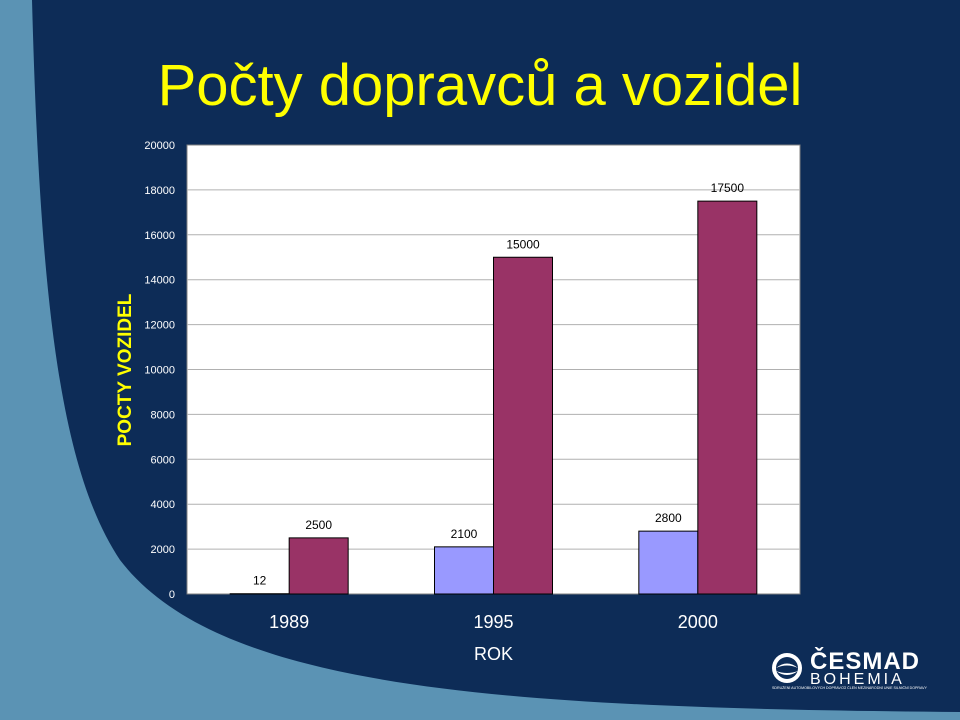  I want to click on logo-sub: BOHEMIA, so click(857, 679).